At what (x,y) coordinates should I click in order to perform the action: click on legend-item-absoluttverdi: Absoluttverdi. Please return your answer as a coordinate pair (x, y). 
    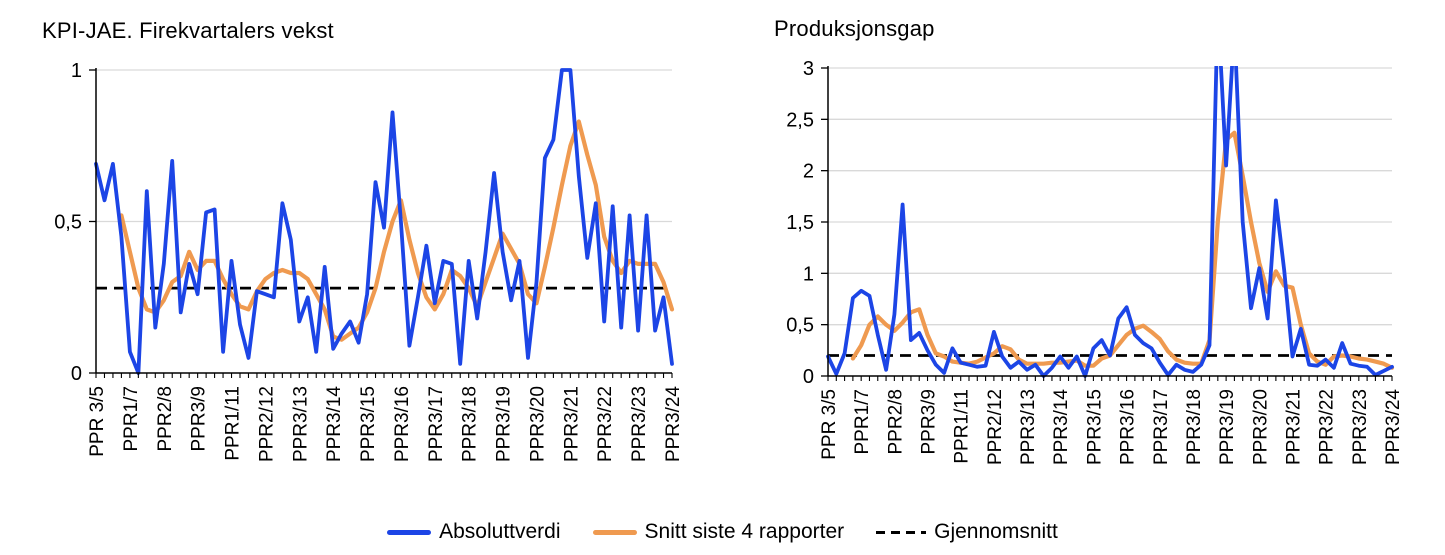
    Looking at the image, I should click on (474, 532).